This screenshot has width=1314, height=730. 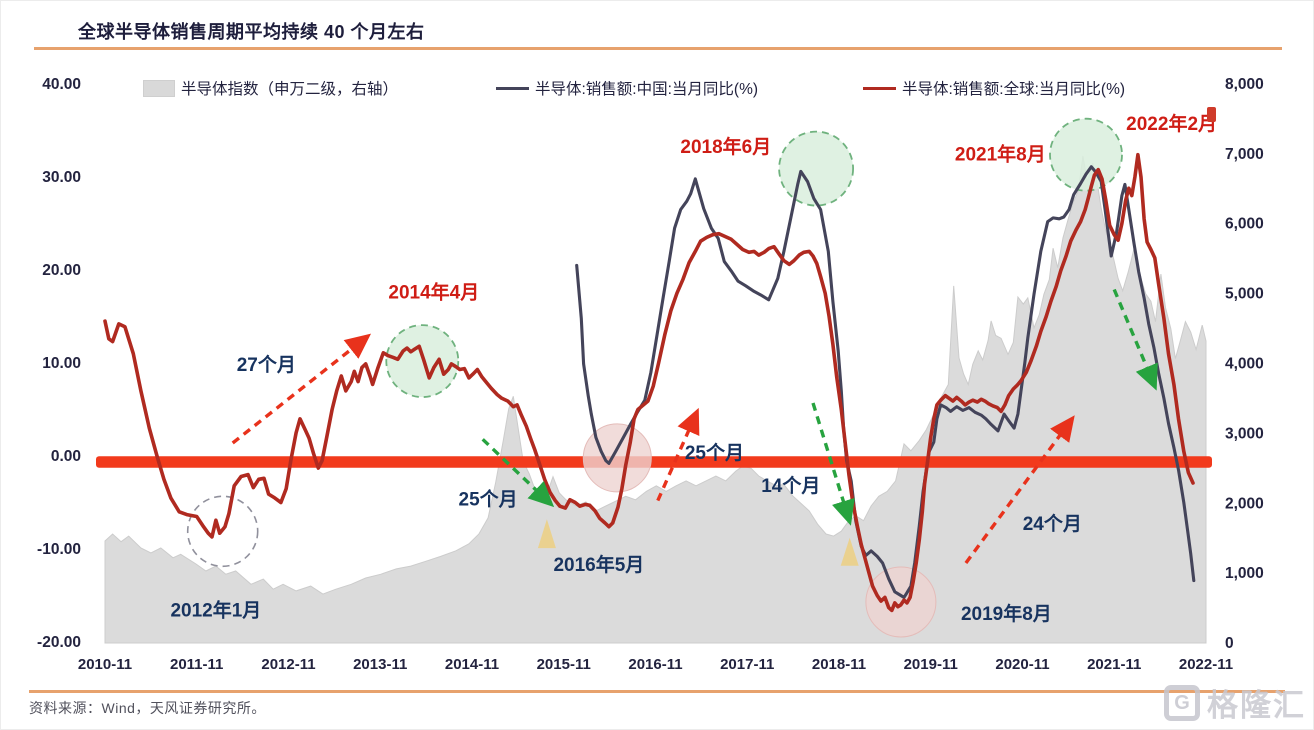 I want to click on legend-item-china: 半导体:销售额:中国:当月同比(%), so click(x=627, y=88).